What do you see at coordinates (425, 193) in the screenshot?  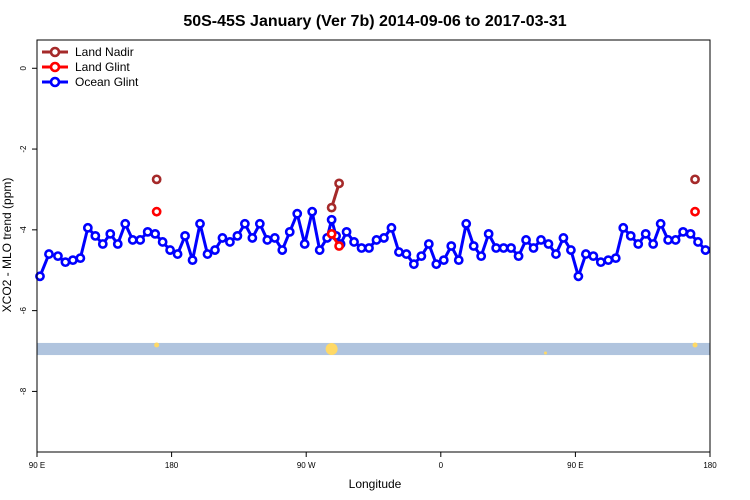 I see `series-land-nadir` at bounding box center [425, 193].